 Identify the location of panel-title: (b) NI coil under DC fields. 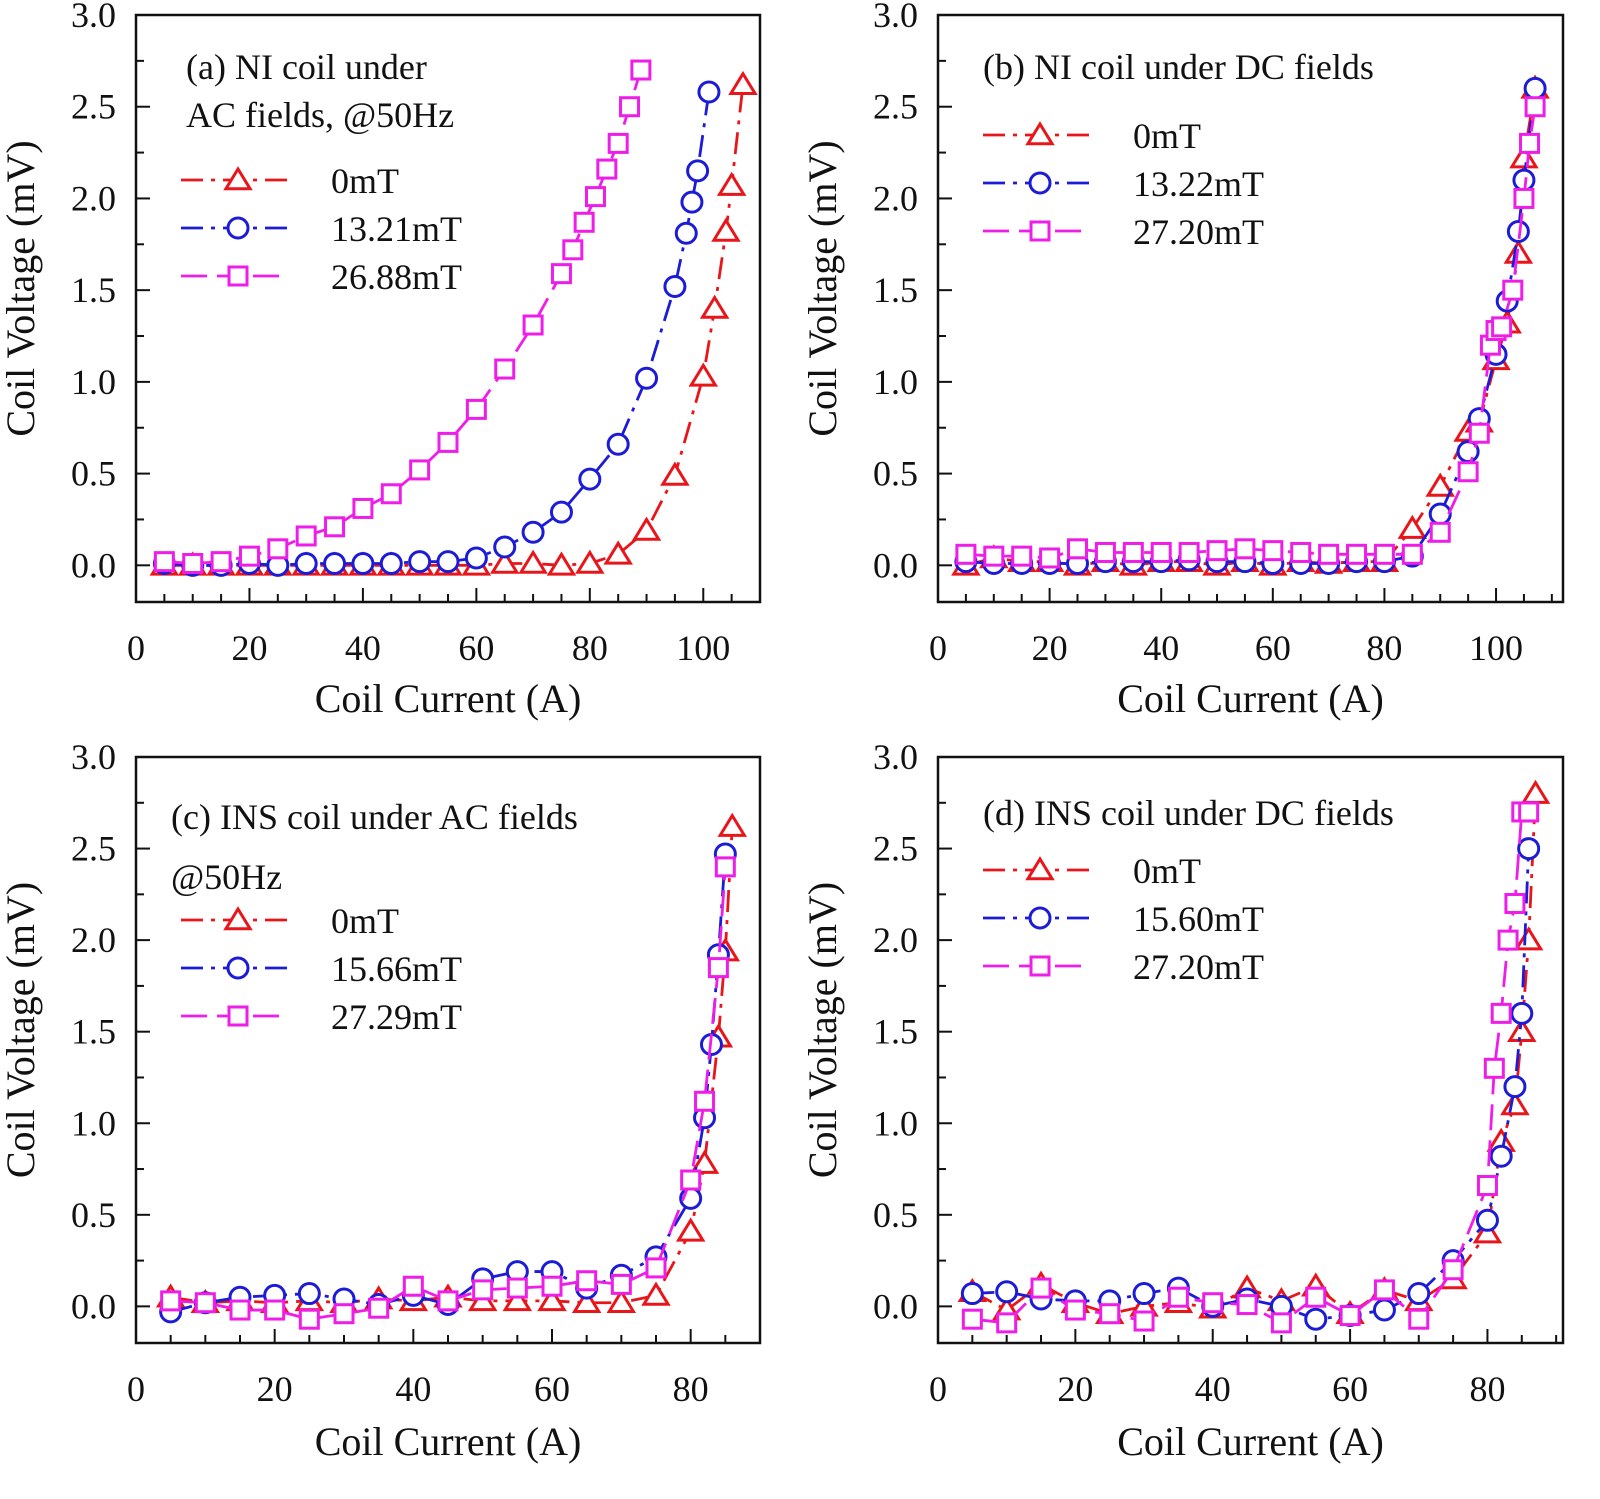
(1178, 67).